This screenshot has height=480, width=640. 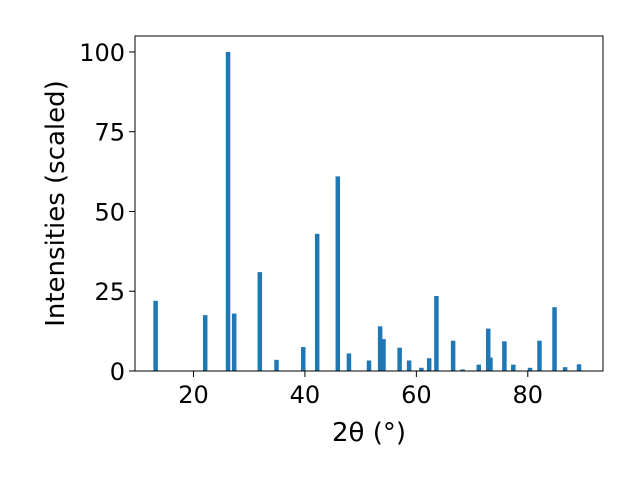 What do you see at coordinates (56, 203) in the screenshot?
I see `y-axis-title: Intensities (scaled)` at bounding box center [56, 203].